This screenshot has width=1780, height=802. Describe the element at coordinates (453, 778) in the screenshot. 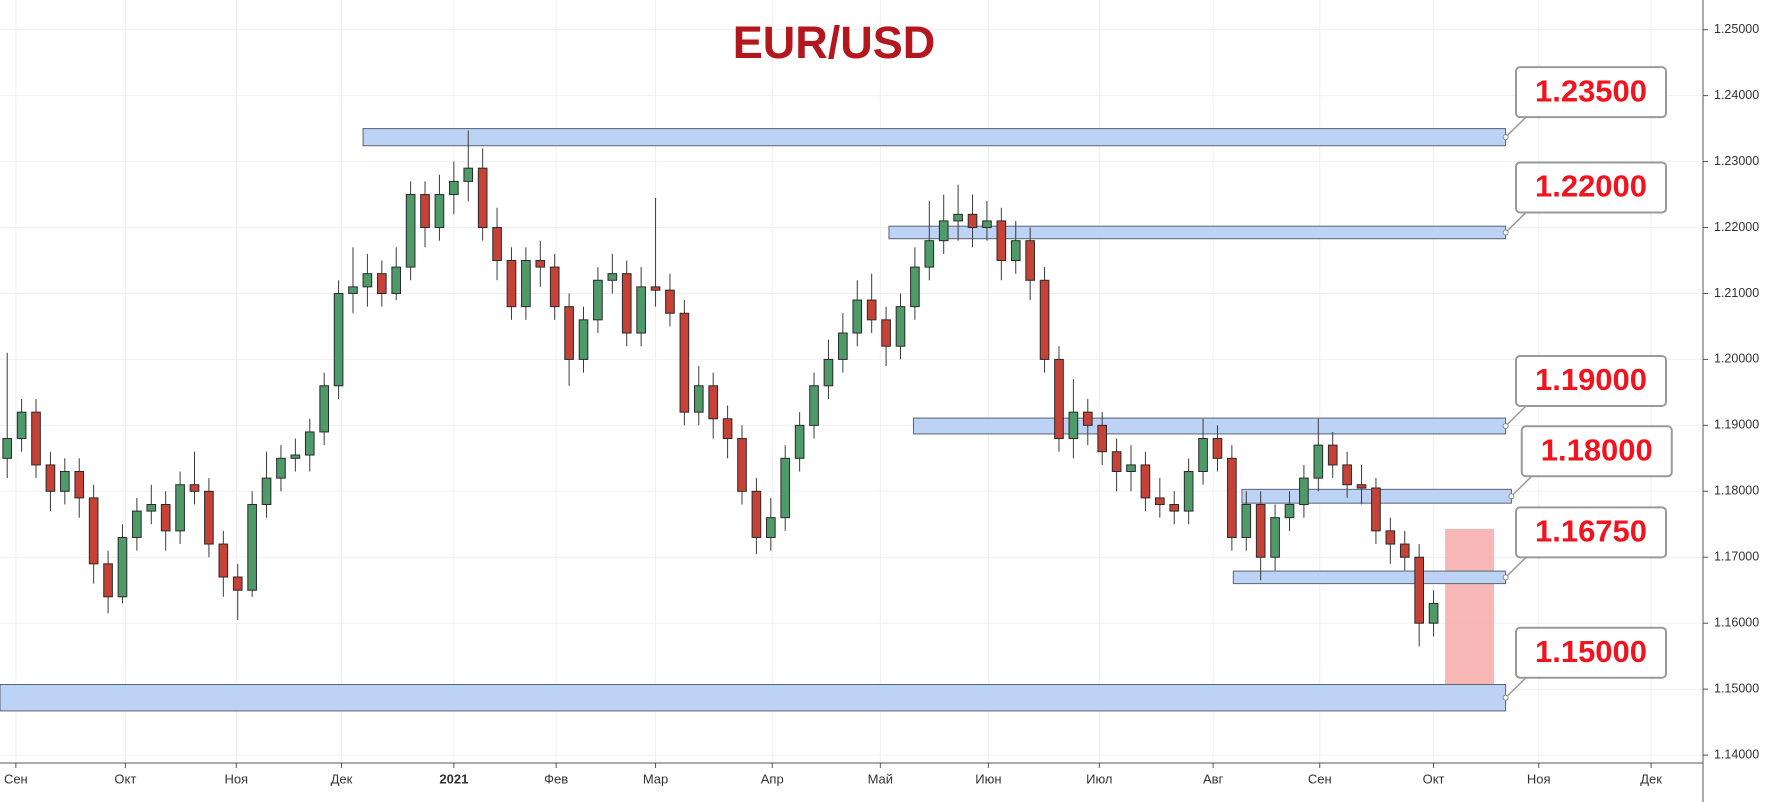

I see `x-tick-label: 2021` at that location.